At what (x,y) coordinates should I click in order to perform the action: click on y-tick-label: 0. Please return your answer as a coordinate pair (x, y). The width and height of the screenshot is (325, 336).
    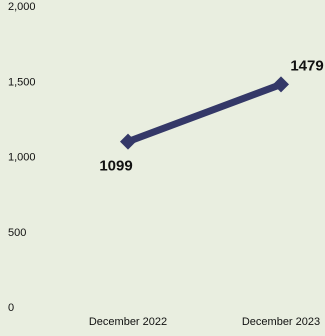
    Looking at the image, I should click on (11, 308).